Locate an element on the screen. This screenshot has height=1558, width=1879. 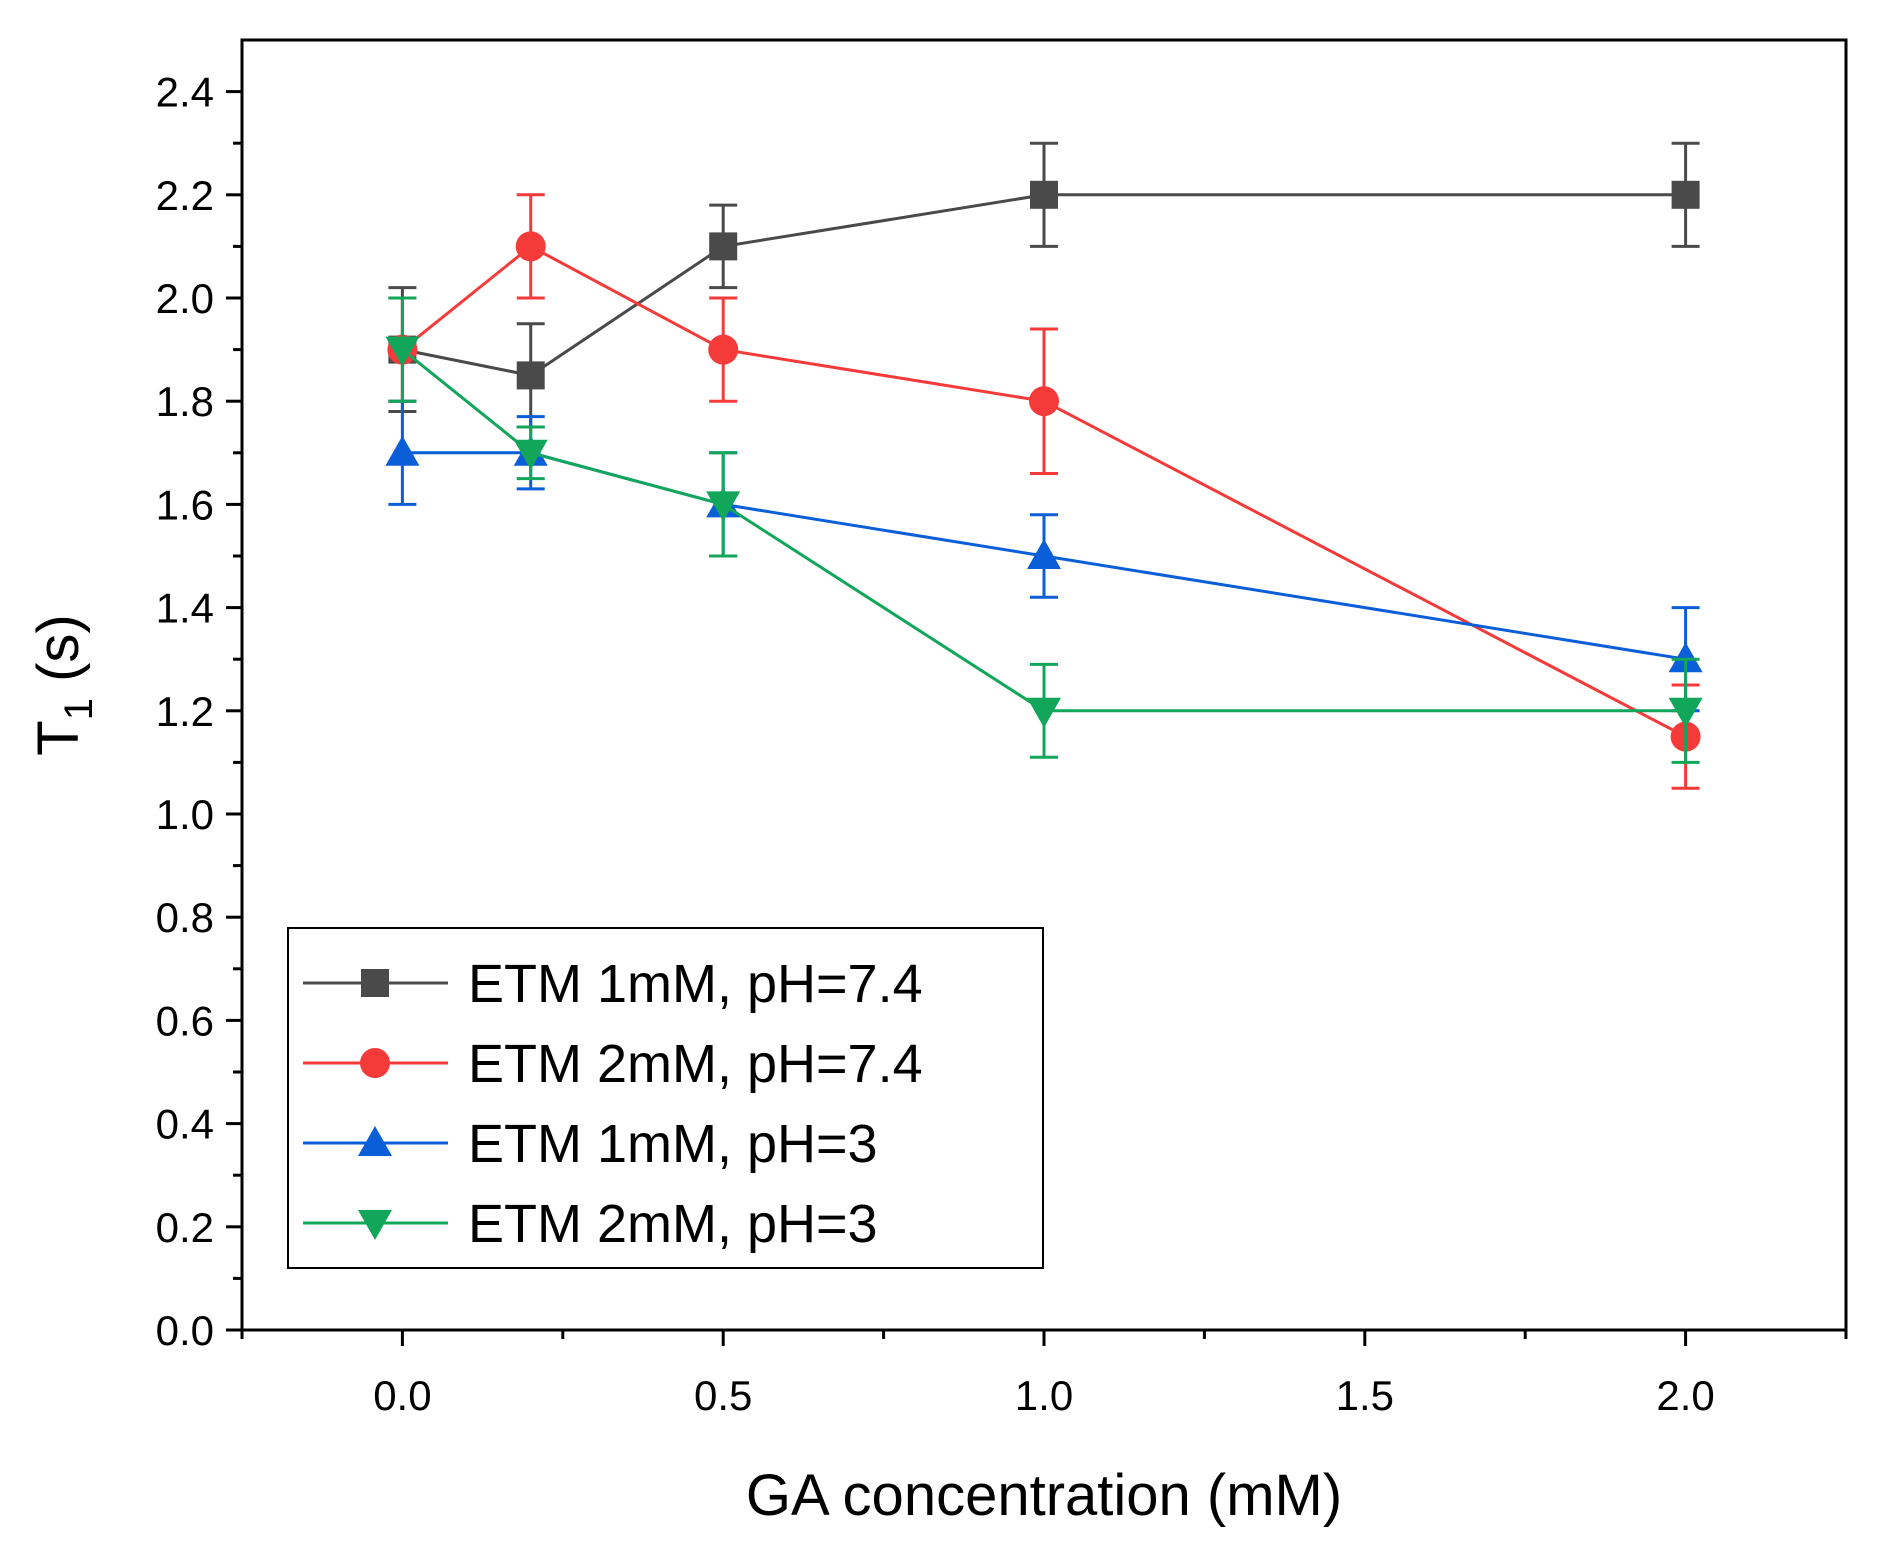
legend-entry: ETM 2mM, pH=3 is located at coordinates (590, 1224).